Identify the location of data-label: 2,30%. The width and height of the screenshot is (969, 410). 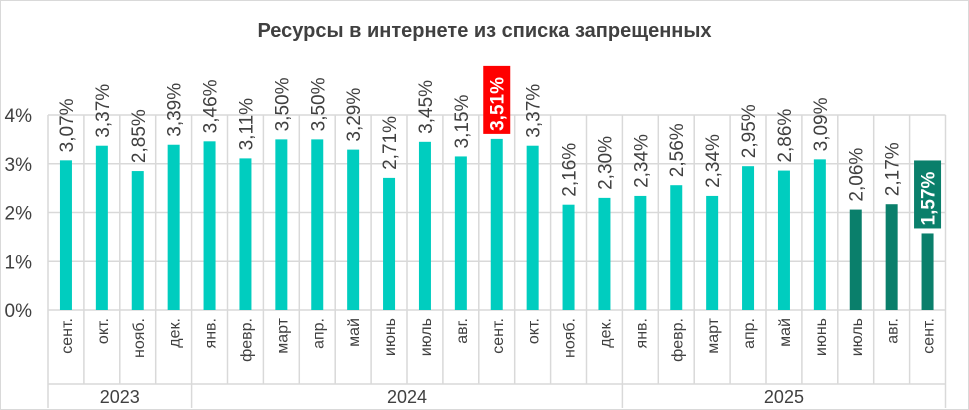
(605, 163).